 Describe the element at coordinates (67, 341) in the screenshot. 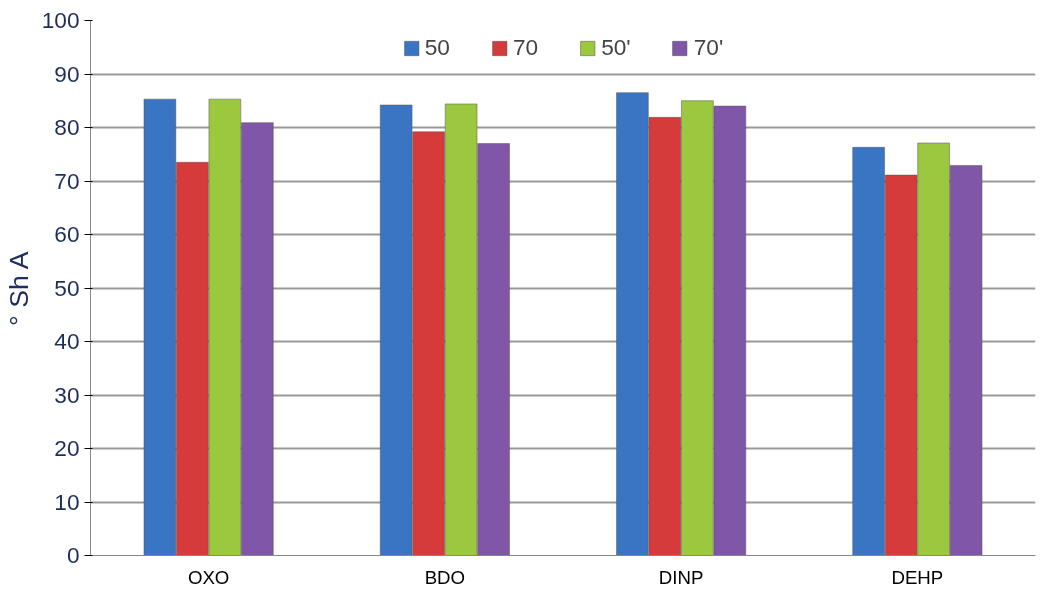

I see `y-tick-label: 40` at that location.